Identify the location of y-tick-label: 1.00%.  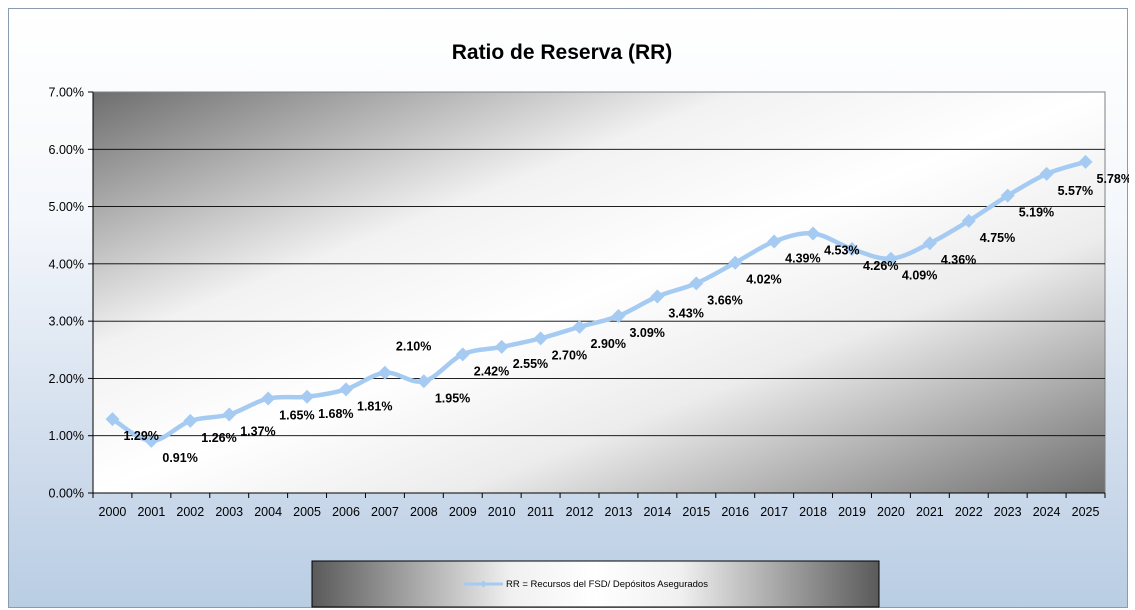
(66, 436).